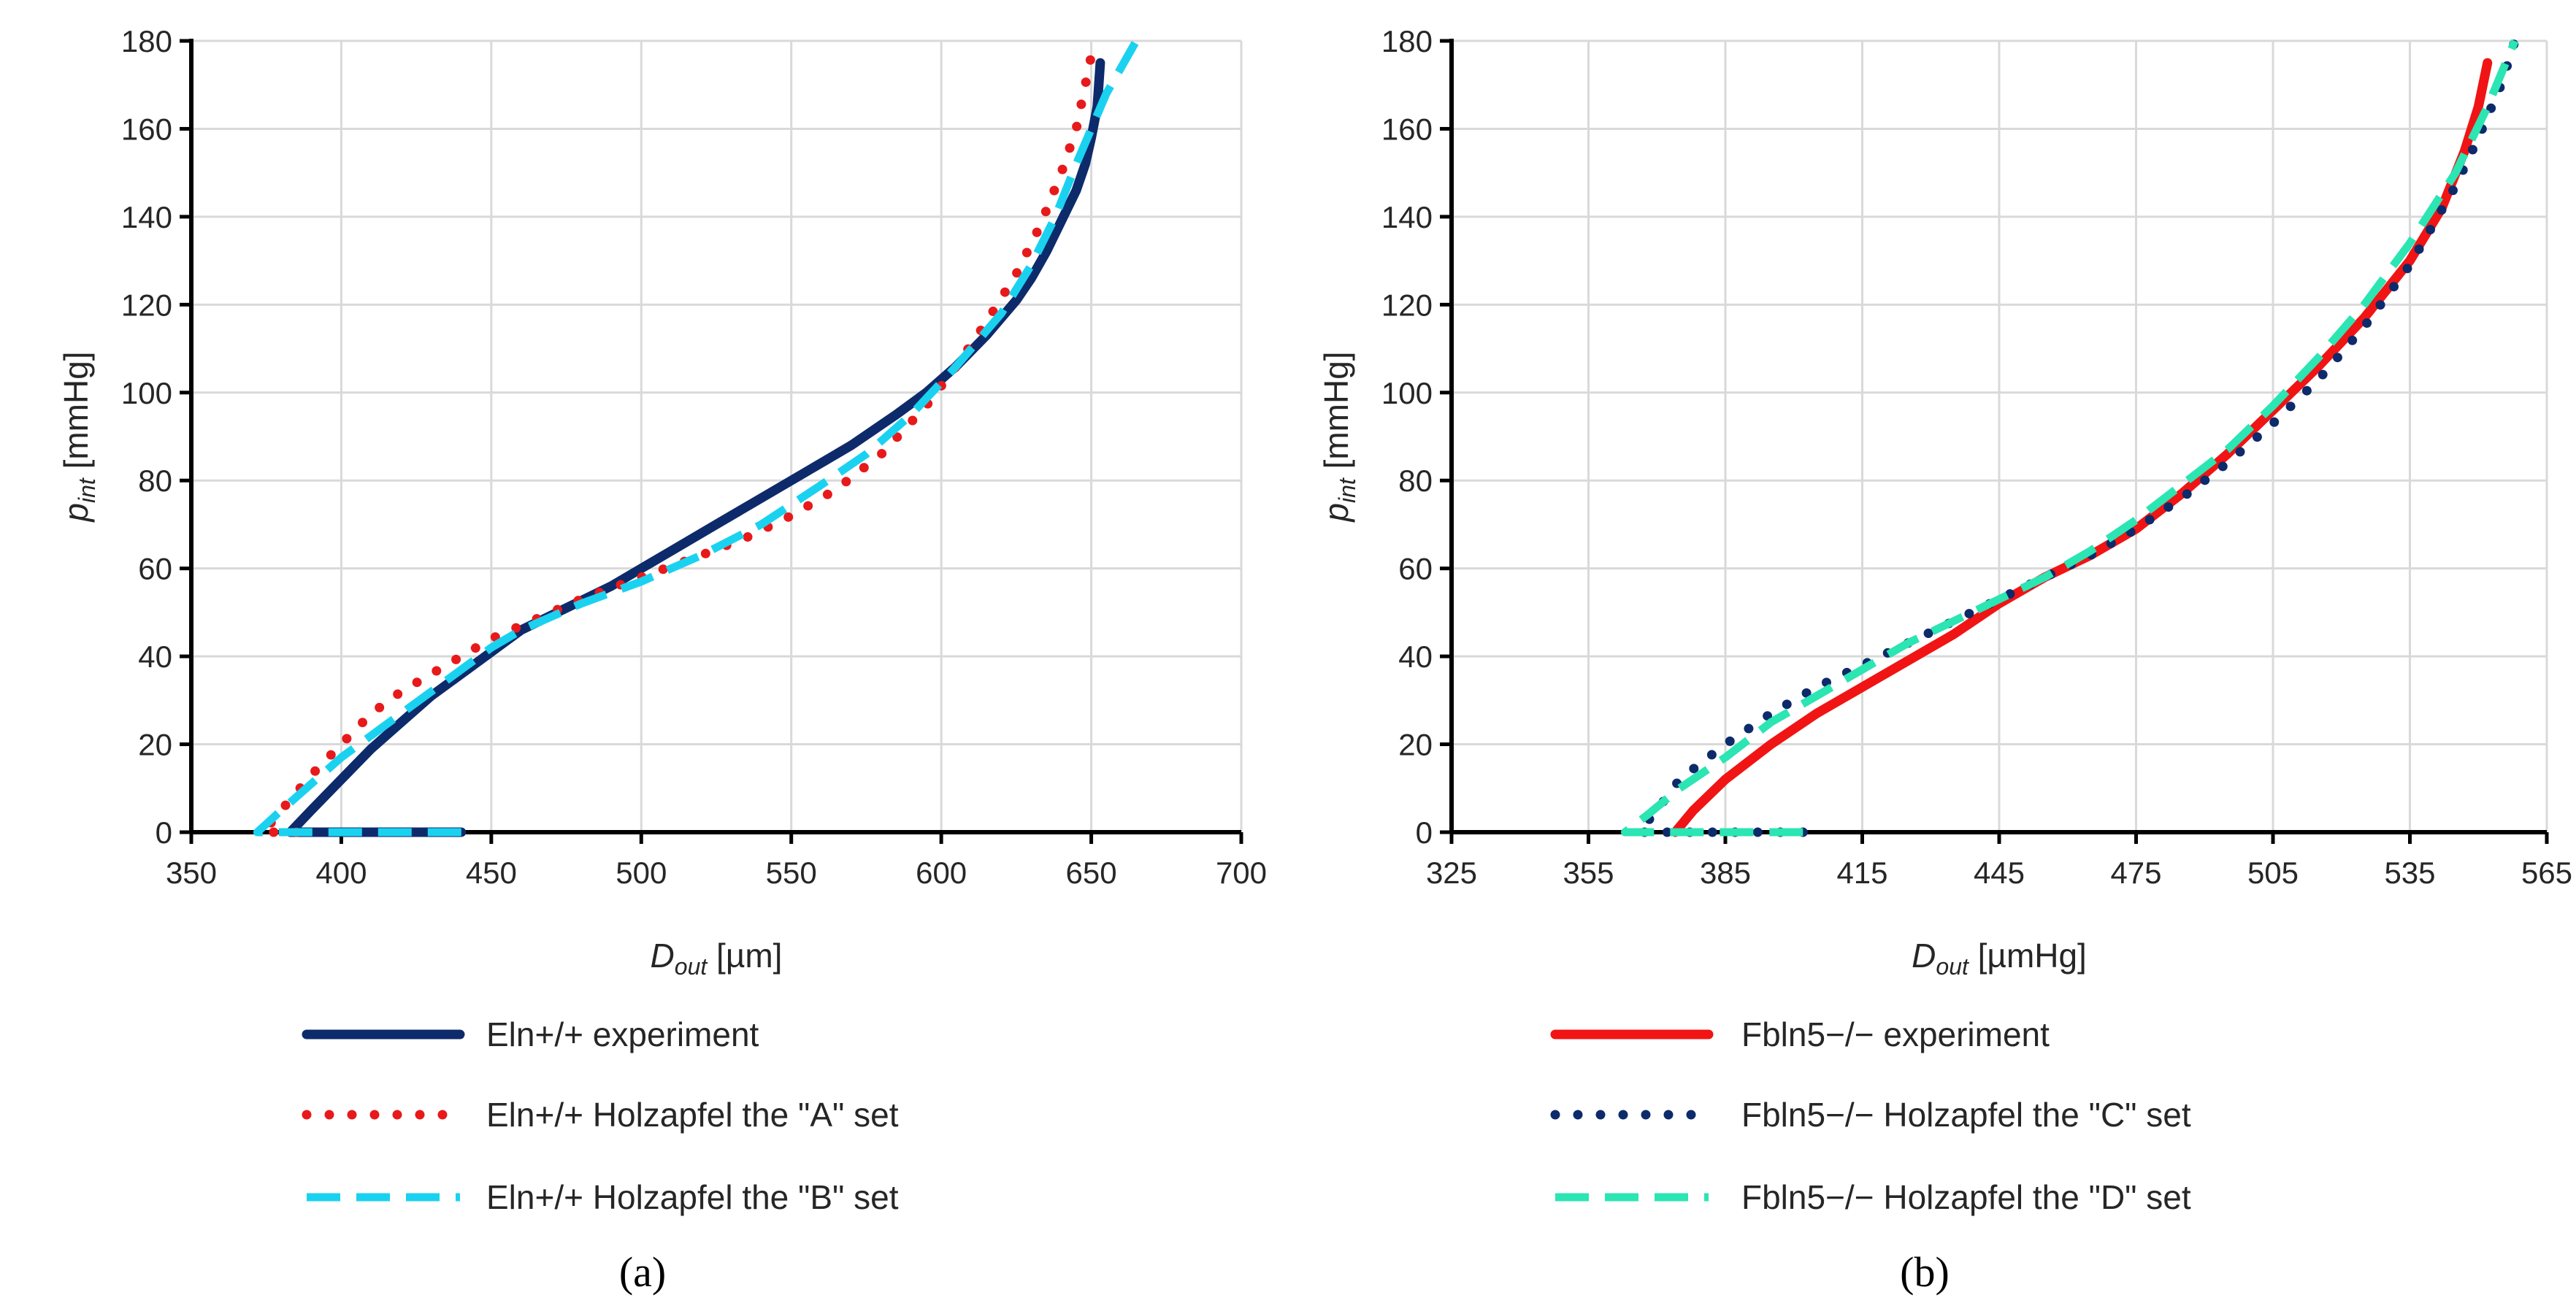 This screenshot has width=2576, height=1314. What do you see at coordinates (2273, 873) in the screenshot?
I see `x-tick-label: 505` at bounding box center [2273, 873].